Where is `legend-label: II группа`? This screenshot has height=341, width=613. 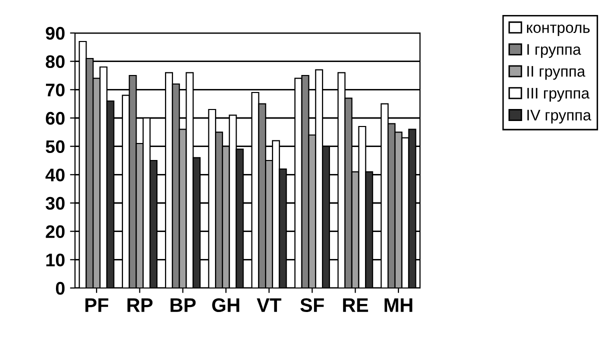
legend-label: II группа is located at coordinates (556, 73).